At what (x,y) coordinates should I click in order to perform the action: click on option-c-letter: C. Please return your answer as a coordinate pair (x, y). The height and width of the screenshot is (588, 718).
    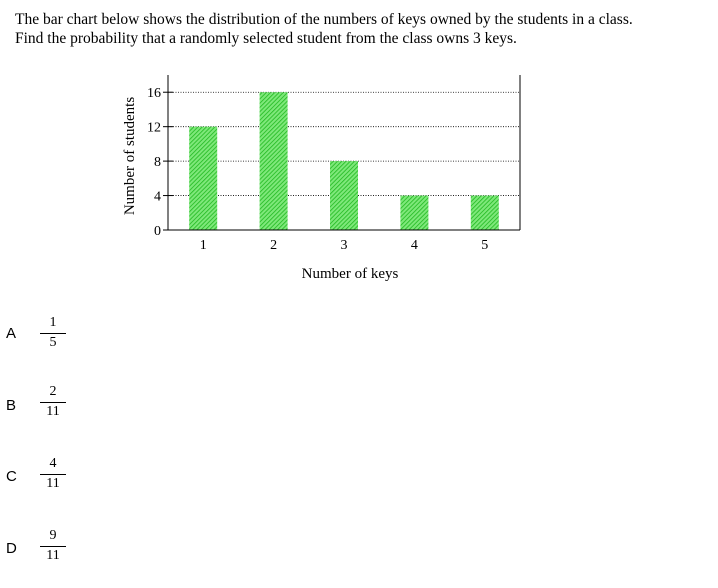
    Looking at the image, I should click on (11, 476).